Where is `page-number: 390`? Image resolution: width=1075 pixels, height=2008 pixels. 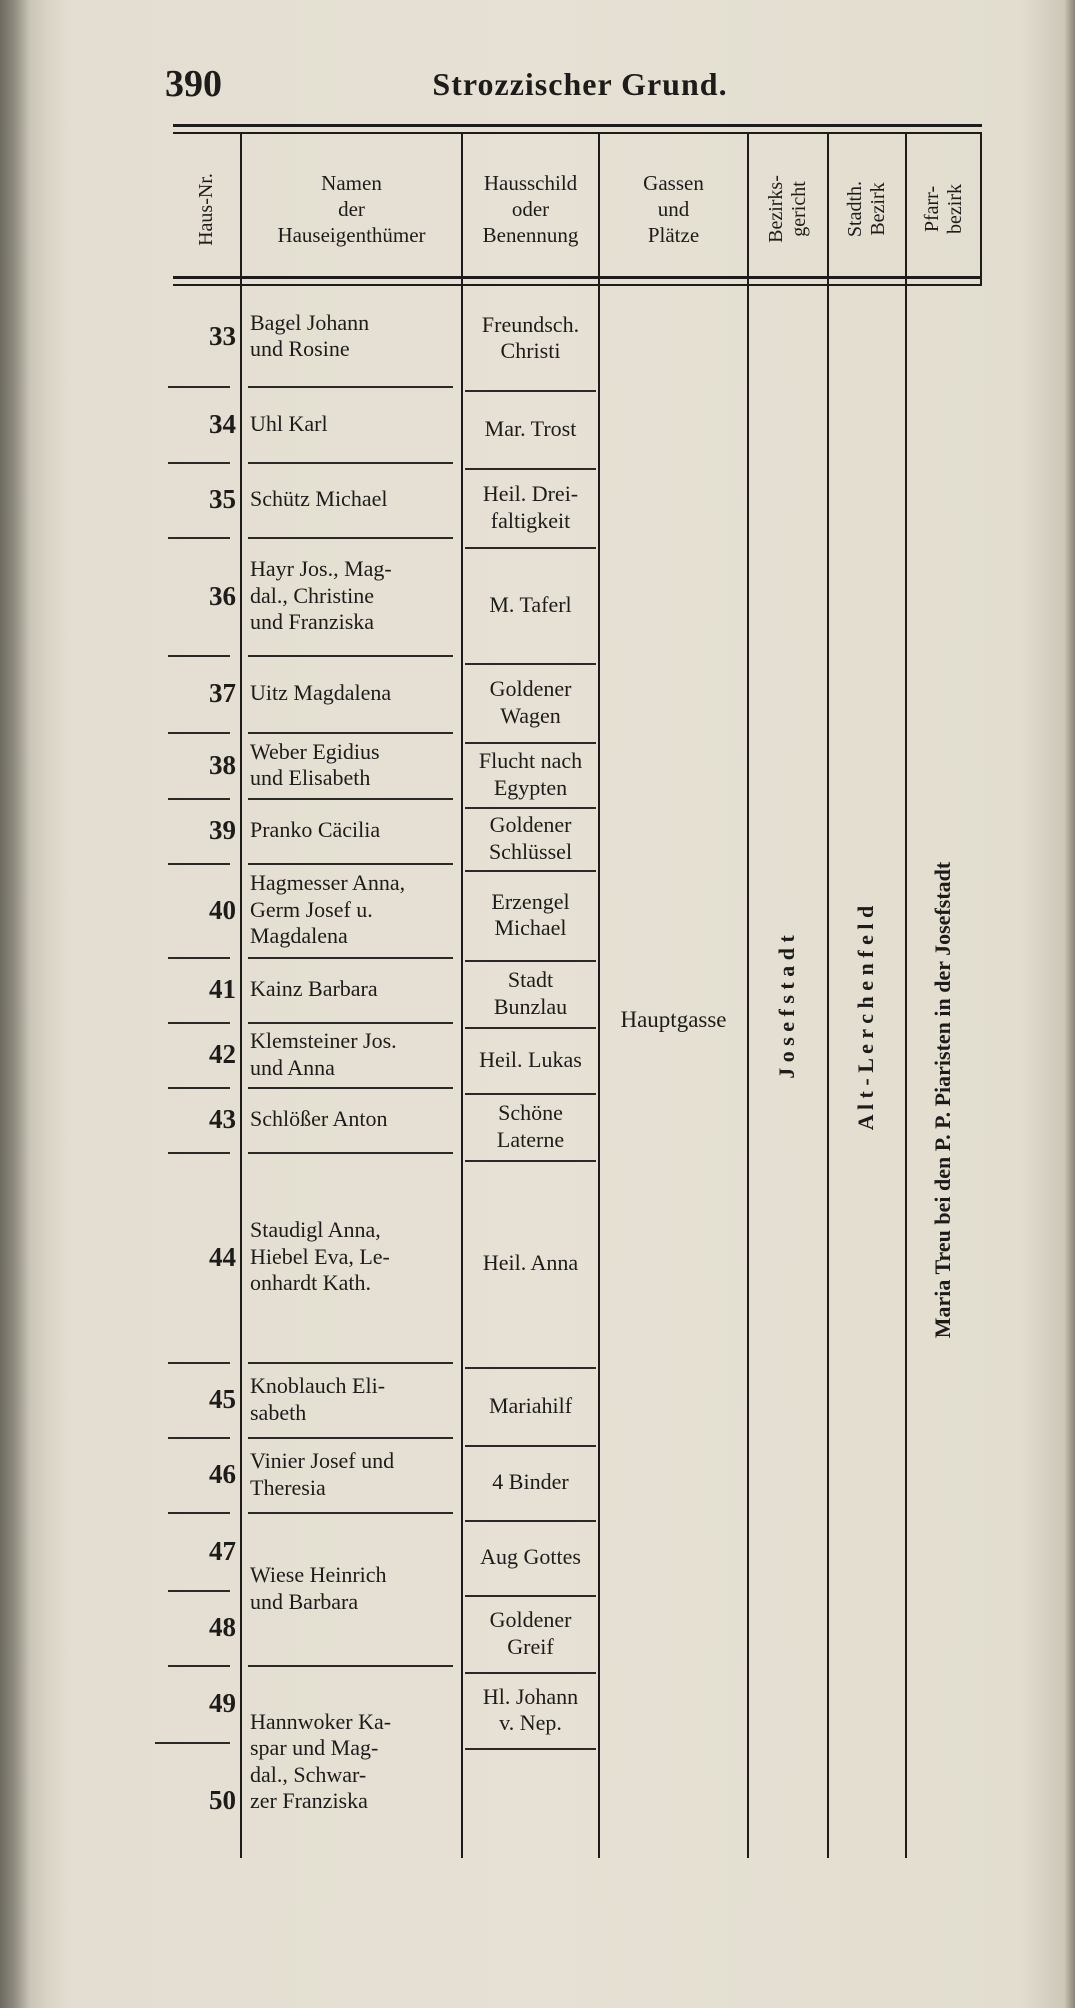 page-number: 390 is located at coordinates (193, 84).